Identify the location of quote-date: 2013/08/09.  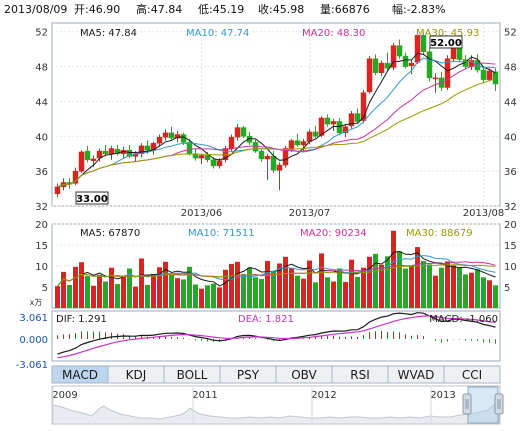
(35, 9).